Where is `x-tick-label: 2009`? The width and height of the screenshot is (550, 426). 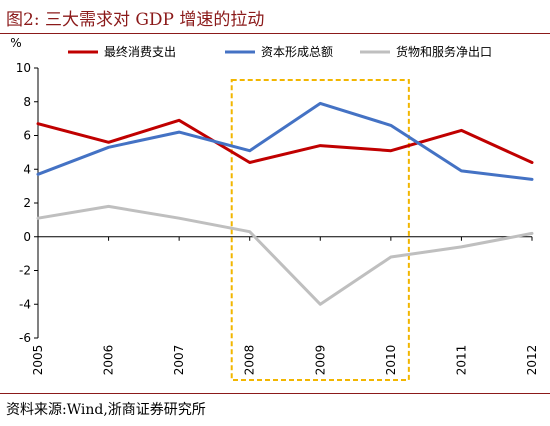 x-tick-label: 2009 is located at coordinates (320, 360).